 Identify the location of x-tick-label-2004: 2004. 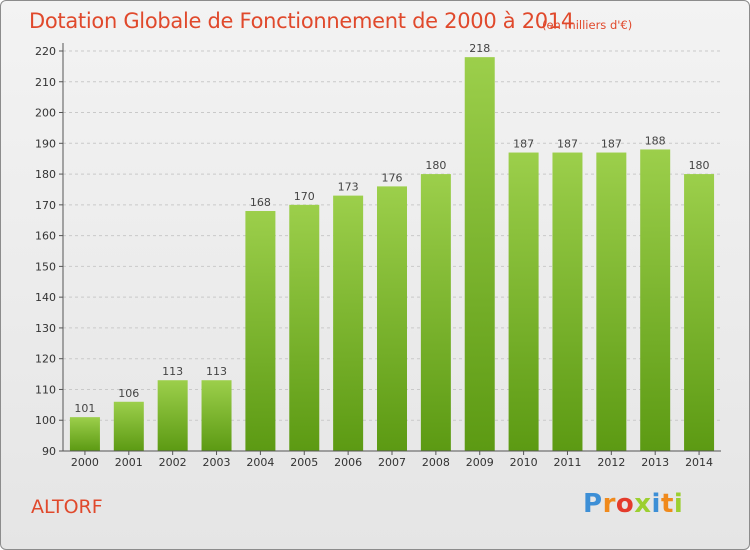
(260, 462).